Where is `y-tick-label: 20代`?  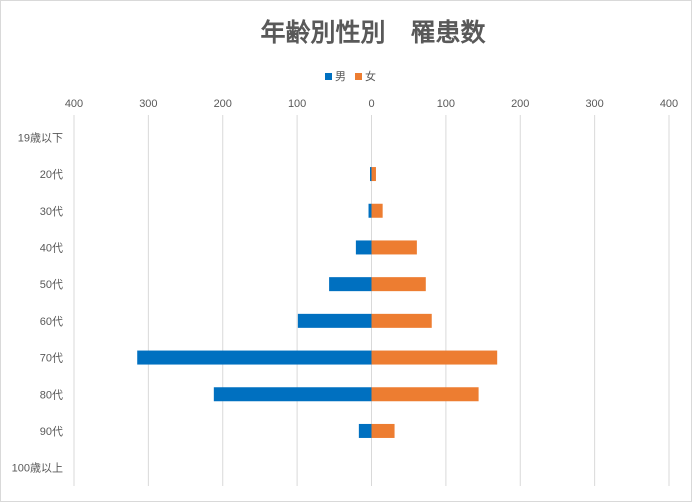
y-tick-label: 20代 is located at coordinates (51, 174).